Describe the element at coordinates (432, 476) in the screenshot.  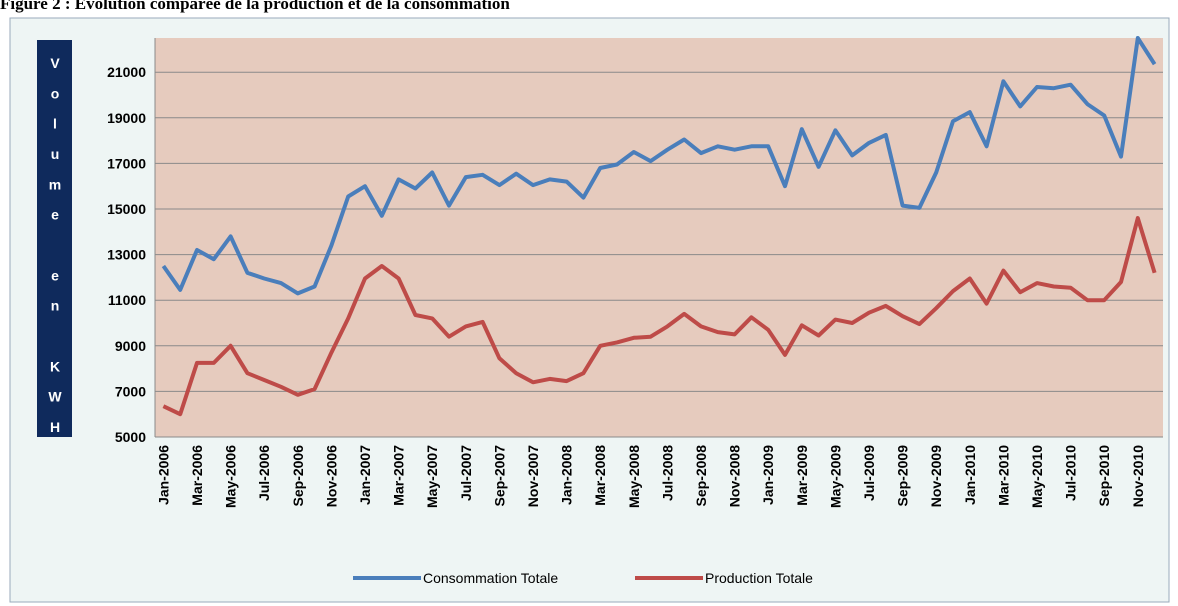
I see `x-tick-label: May-2007` at that location.